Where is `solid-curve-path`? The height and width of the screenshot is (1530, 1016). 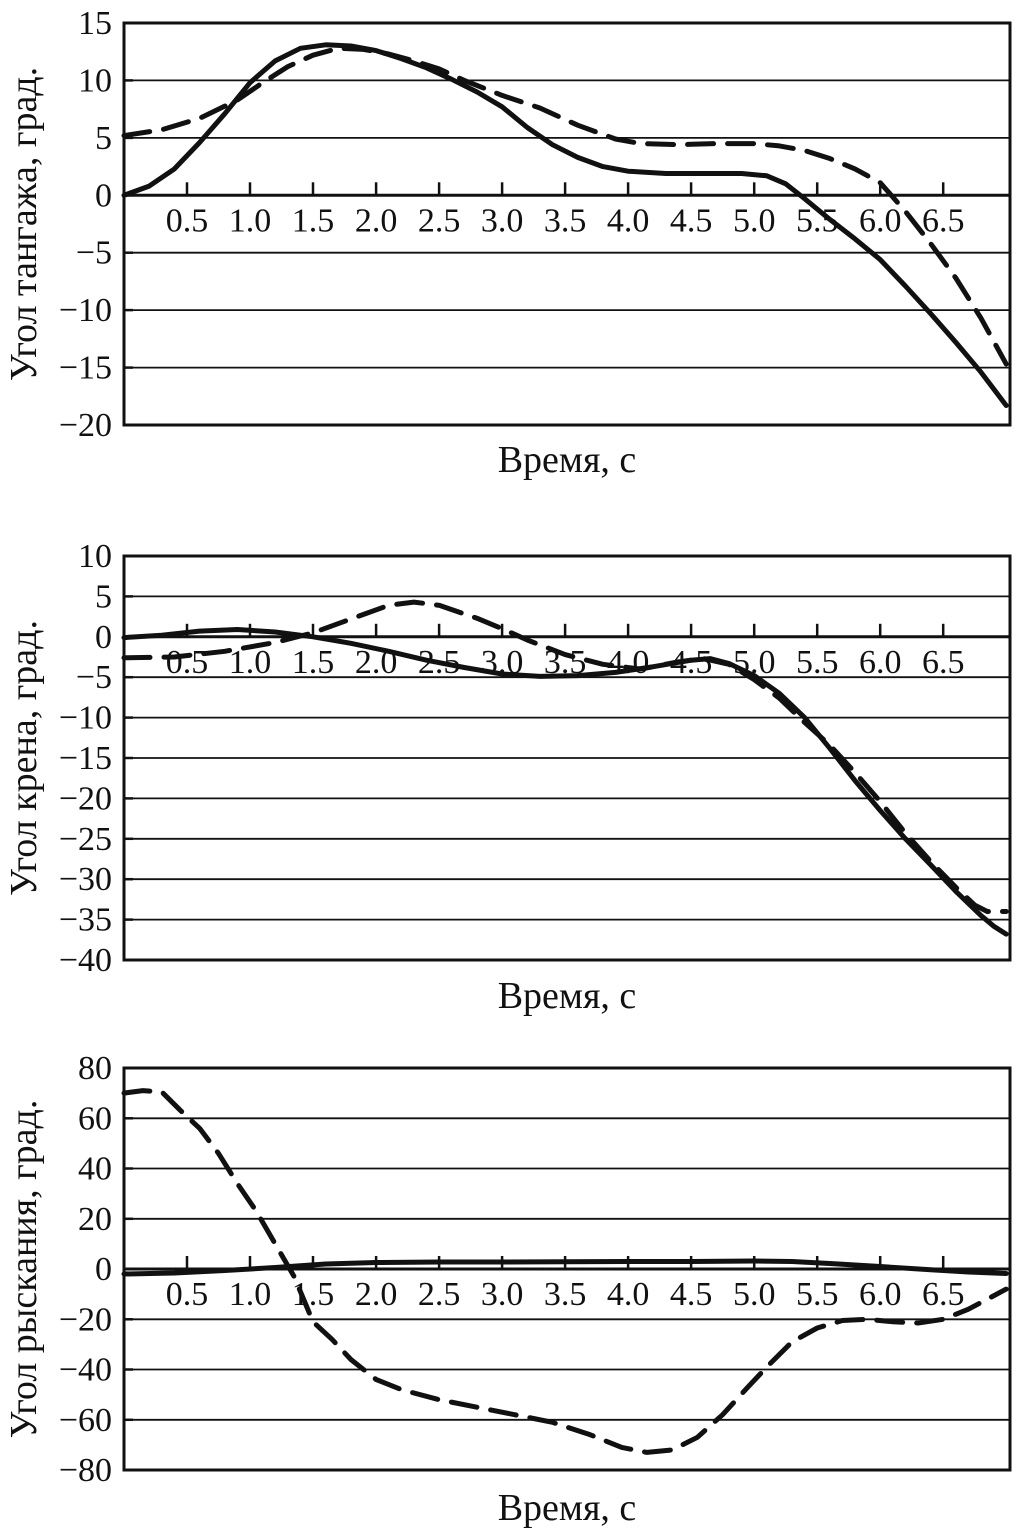 solid-curve-path is located at coordinates (565, 1267).